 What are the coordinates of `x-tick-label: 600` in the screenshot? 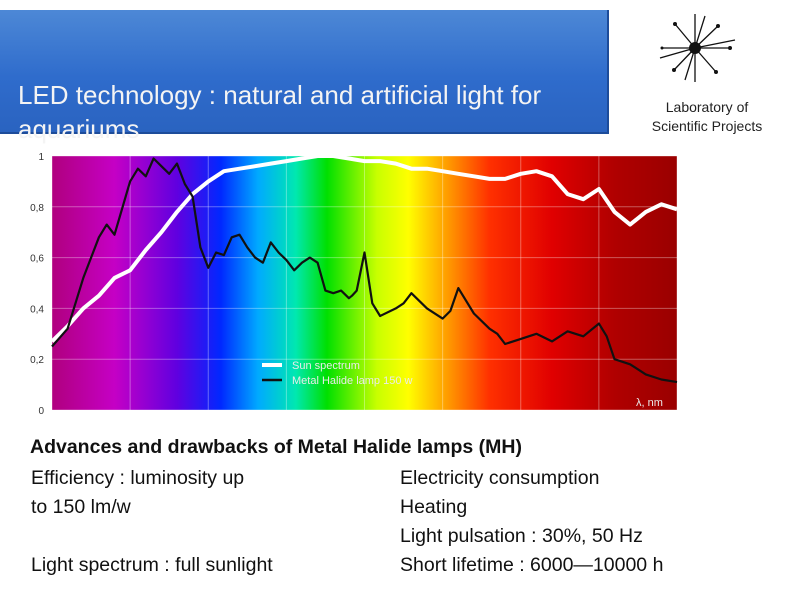 It's located at (442, 417).